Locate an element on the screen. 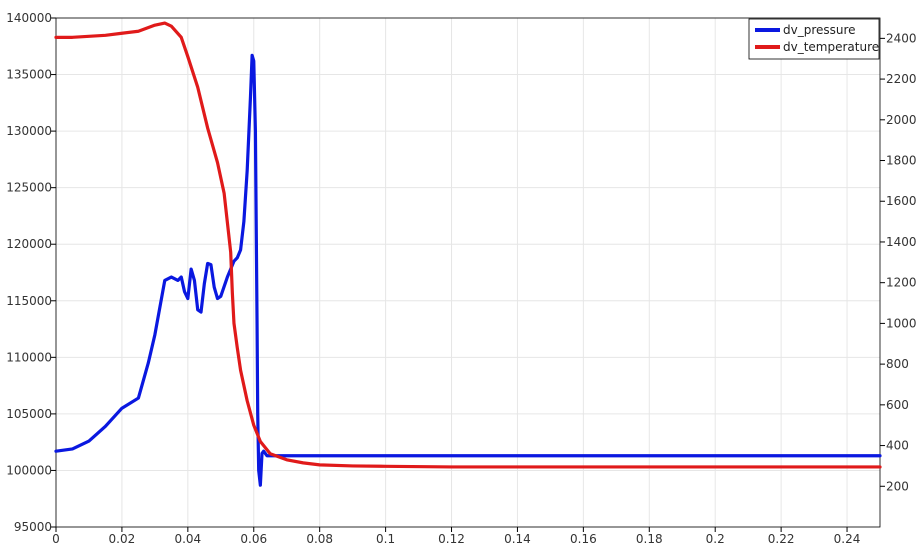 This screenshot has height=554, width=922. y-right-tick-label: 1600 is located at coordinates (901, 201).